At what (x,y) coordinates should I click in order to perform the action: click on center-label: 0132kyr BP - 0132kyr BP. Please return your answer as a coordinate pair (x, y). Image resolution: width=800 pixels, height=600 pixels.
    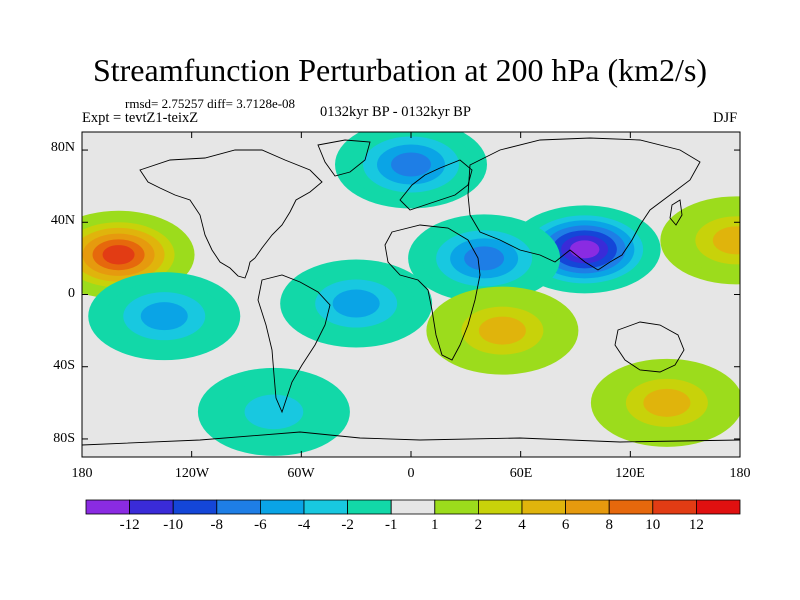
    Looking at the image, I should click on (395, 112).